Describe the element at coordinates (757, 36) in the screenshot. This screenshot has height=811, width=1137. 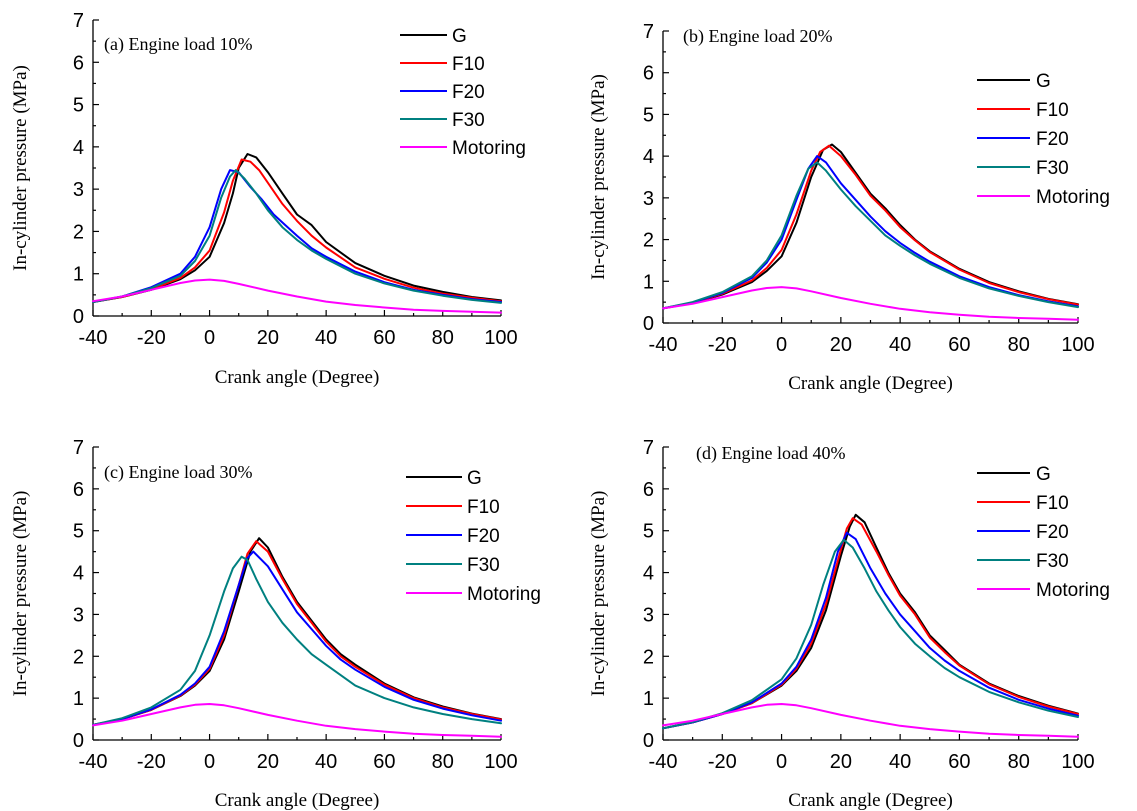
I see `panel-title: (b) Engine load 20%` at that location.